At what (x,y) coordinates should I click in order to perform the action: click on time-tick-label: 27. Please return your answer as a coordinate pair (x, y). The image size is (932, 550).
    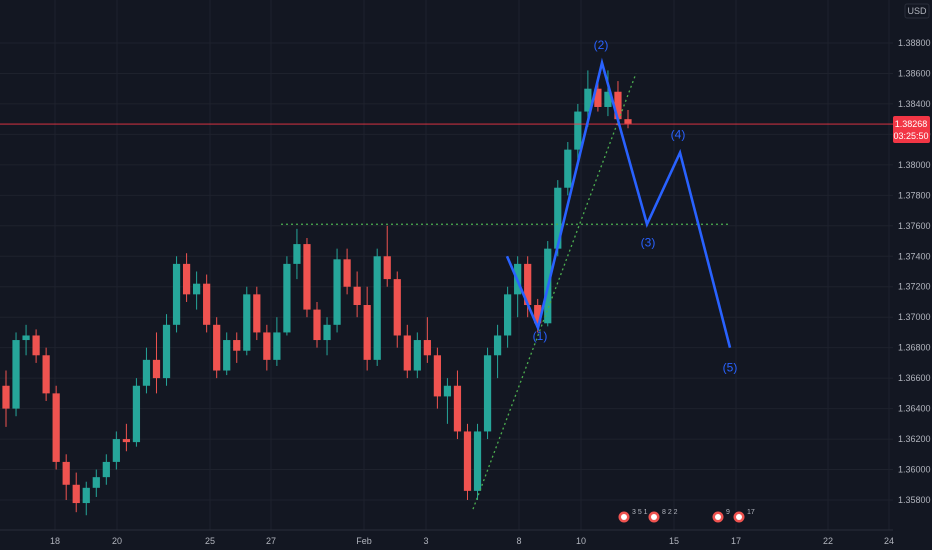
    Looking at the image, I should click on (271, 541).